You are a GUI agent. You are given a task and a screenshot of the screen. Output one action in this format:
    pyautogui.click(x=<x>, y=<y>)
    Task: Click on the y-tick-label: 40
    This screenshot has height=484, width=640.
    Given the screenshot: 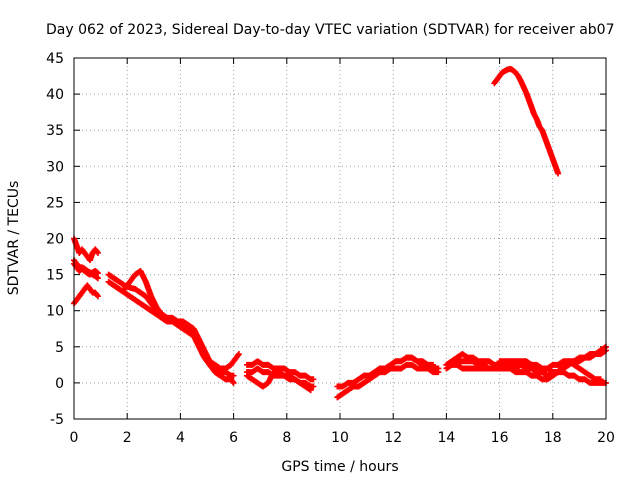 What is the action you would take?
    pyautogui.click(x=55, y=95)
    